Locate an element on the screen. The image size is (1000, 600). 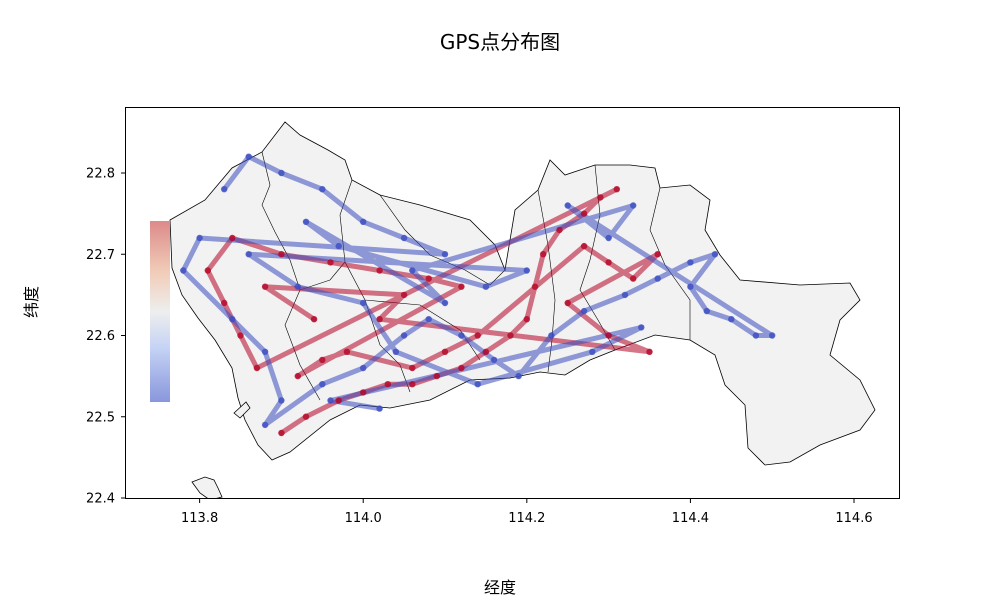
x-tick-label: 114.6 is located at coordinates (853, 518).